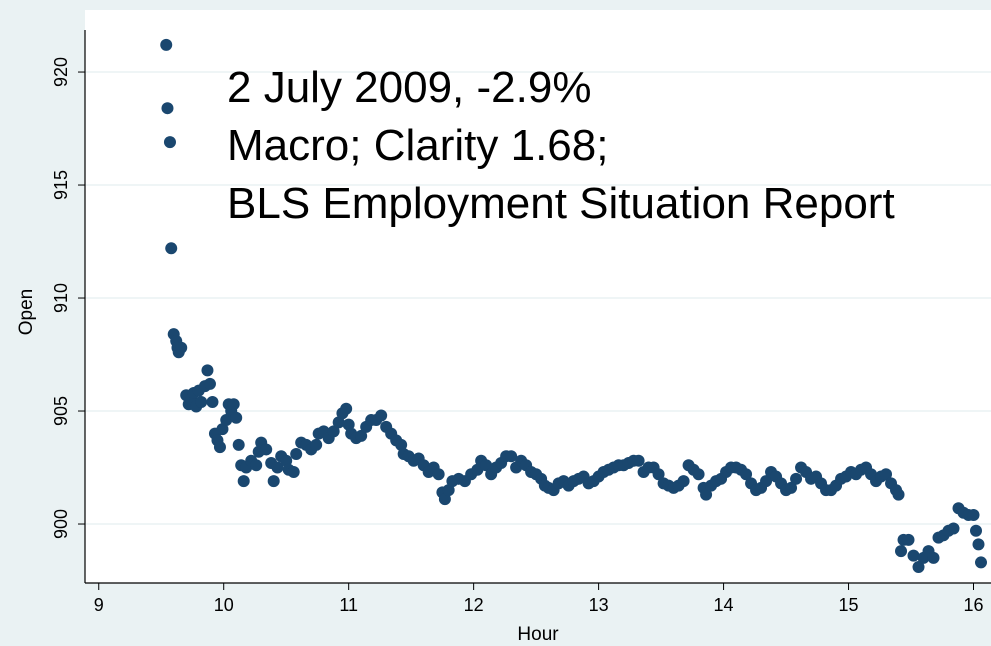 Image resolution: width=991 pixels, height=646 pixels. I want to click on x-tick-label: 16, so click(973, 605).